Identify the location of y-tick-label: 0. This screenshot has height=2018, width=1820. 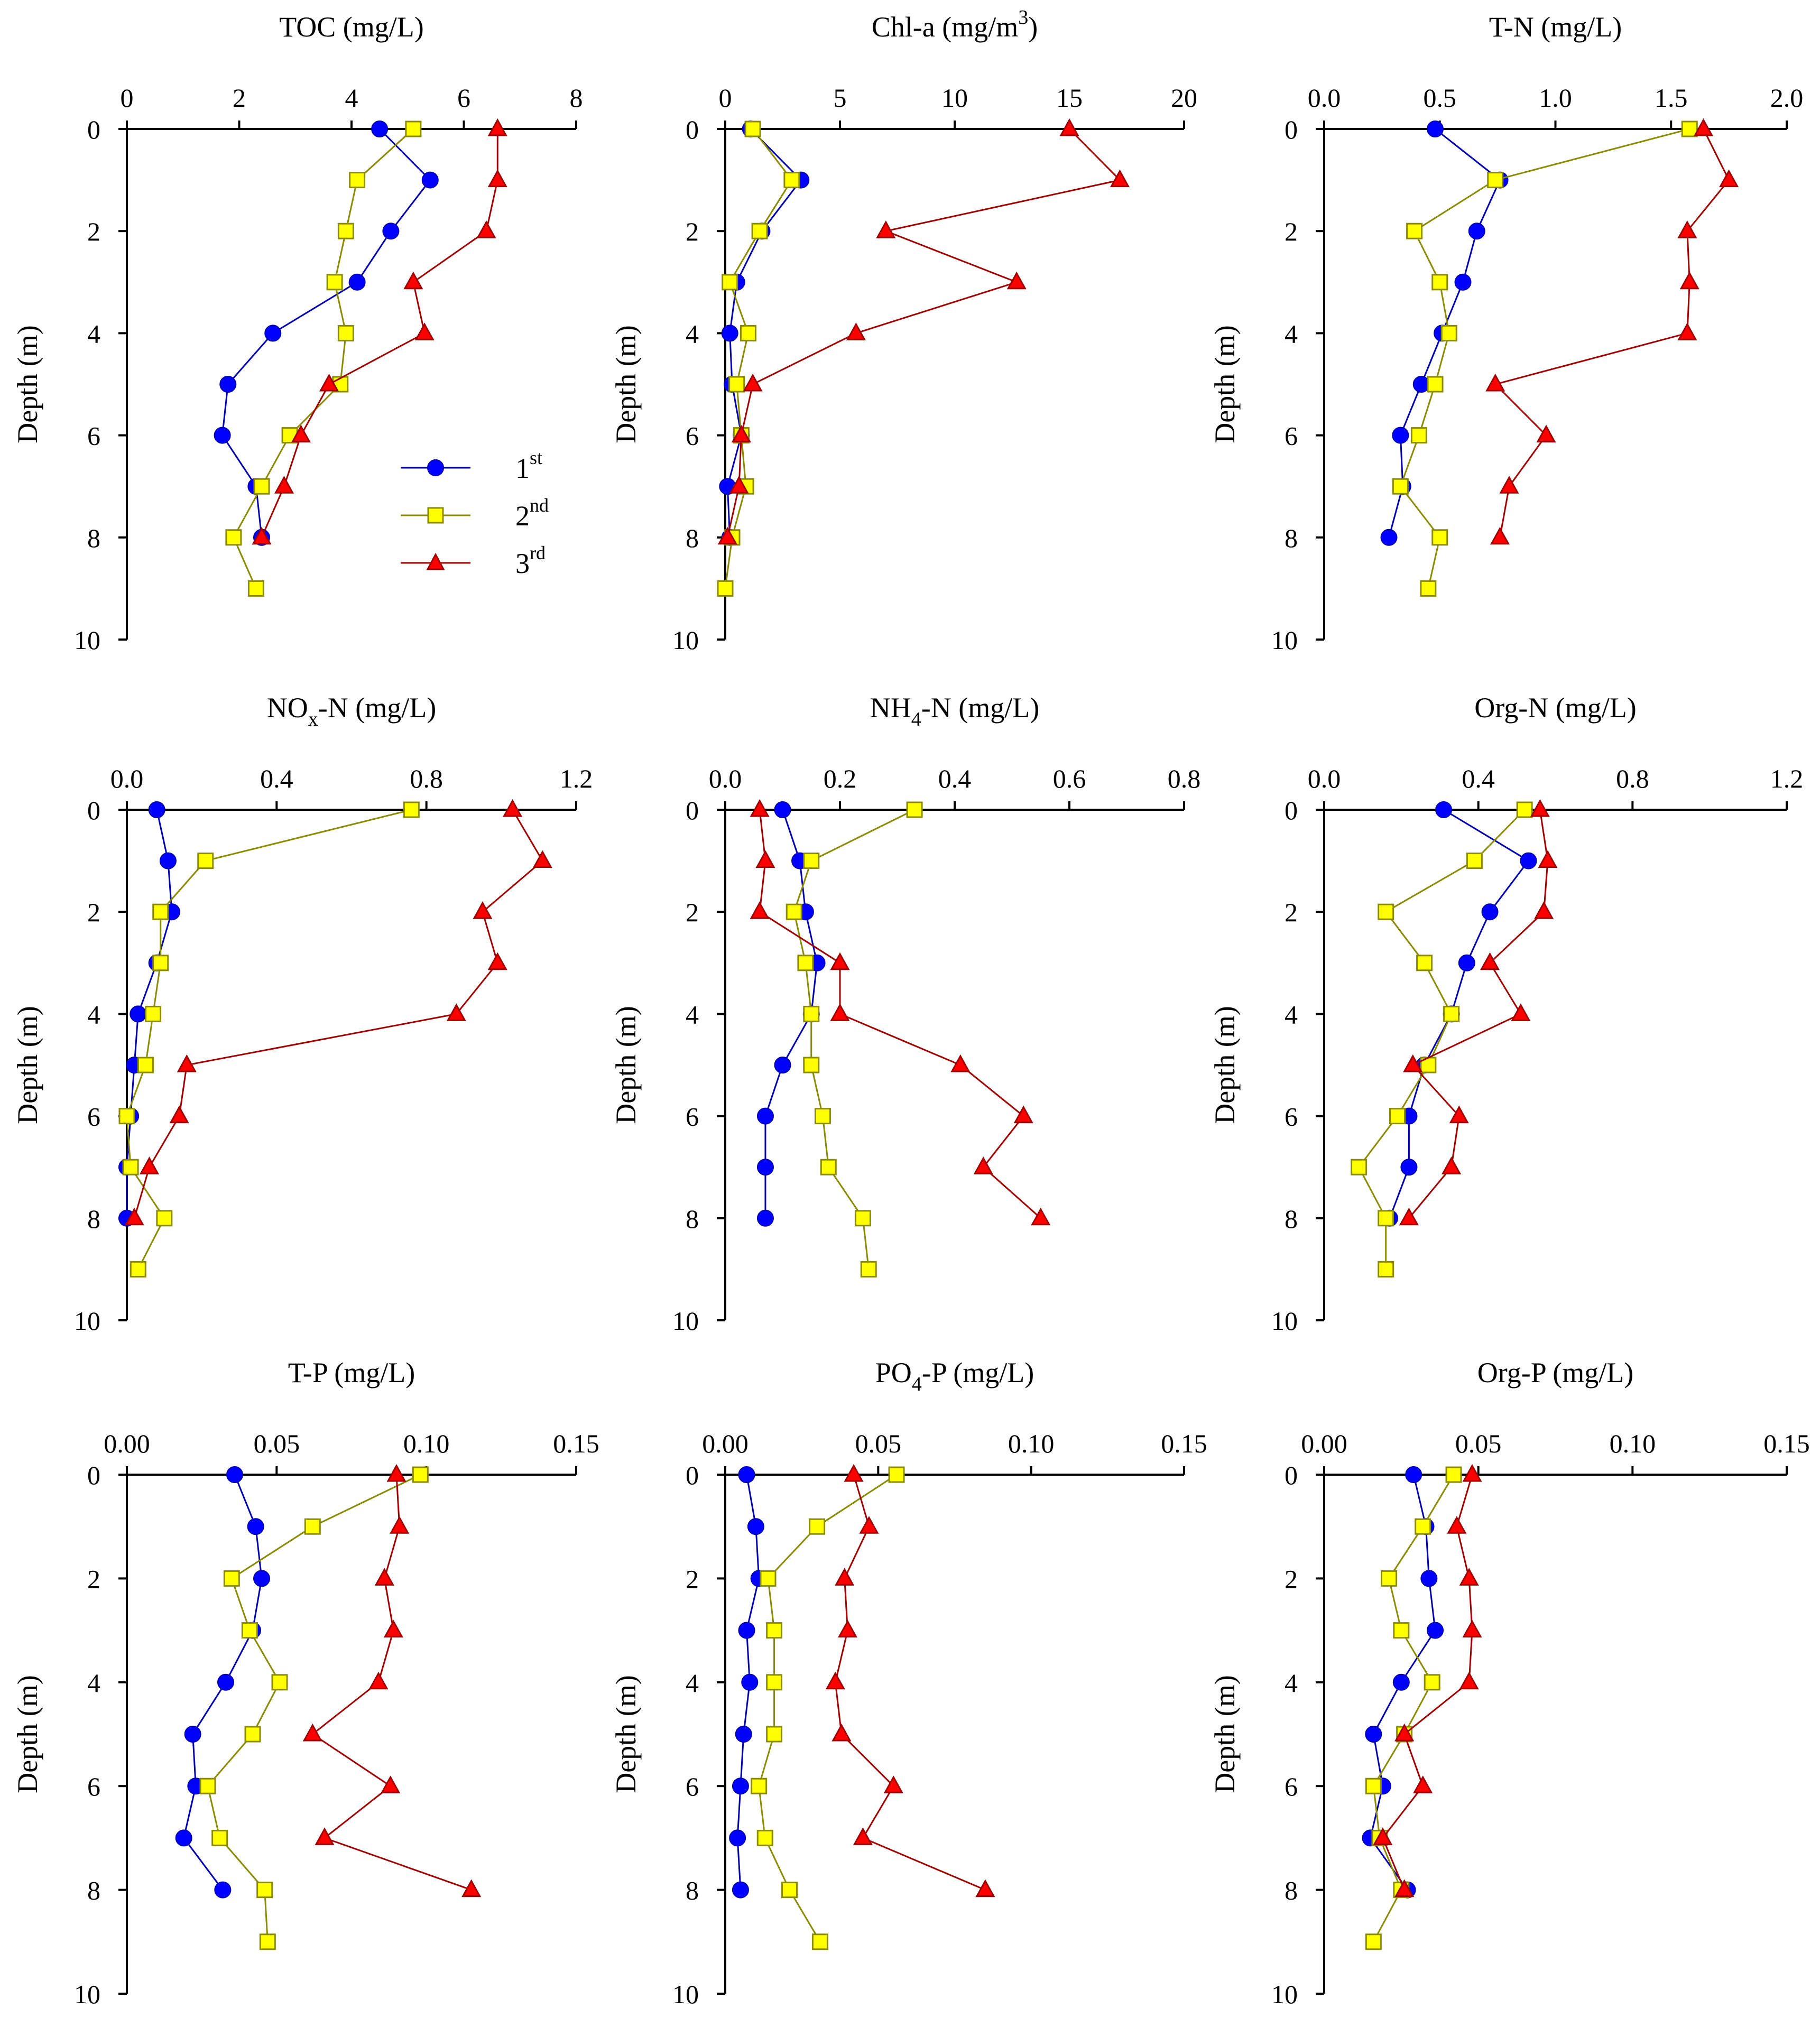
(93, 1475).